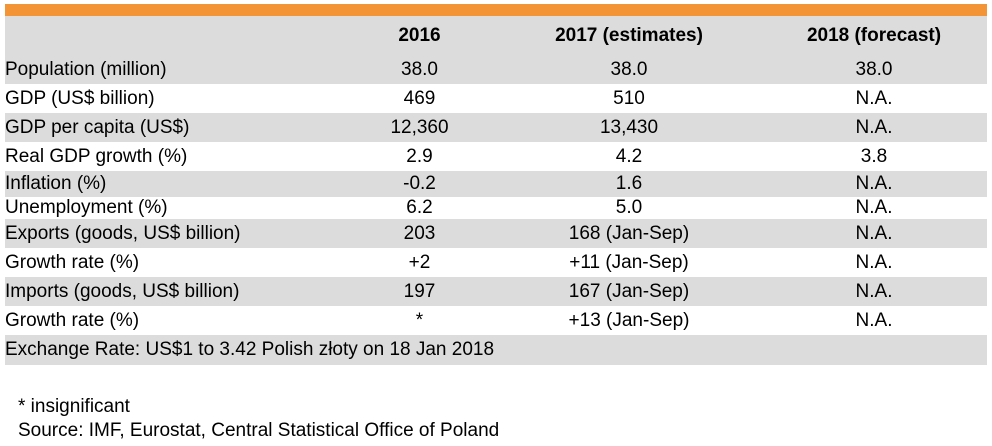 The image size is (992, 446). Describe the element at coordinates (874, 69) in the screenshot. I see `cell-2018: 38.0` at that location.